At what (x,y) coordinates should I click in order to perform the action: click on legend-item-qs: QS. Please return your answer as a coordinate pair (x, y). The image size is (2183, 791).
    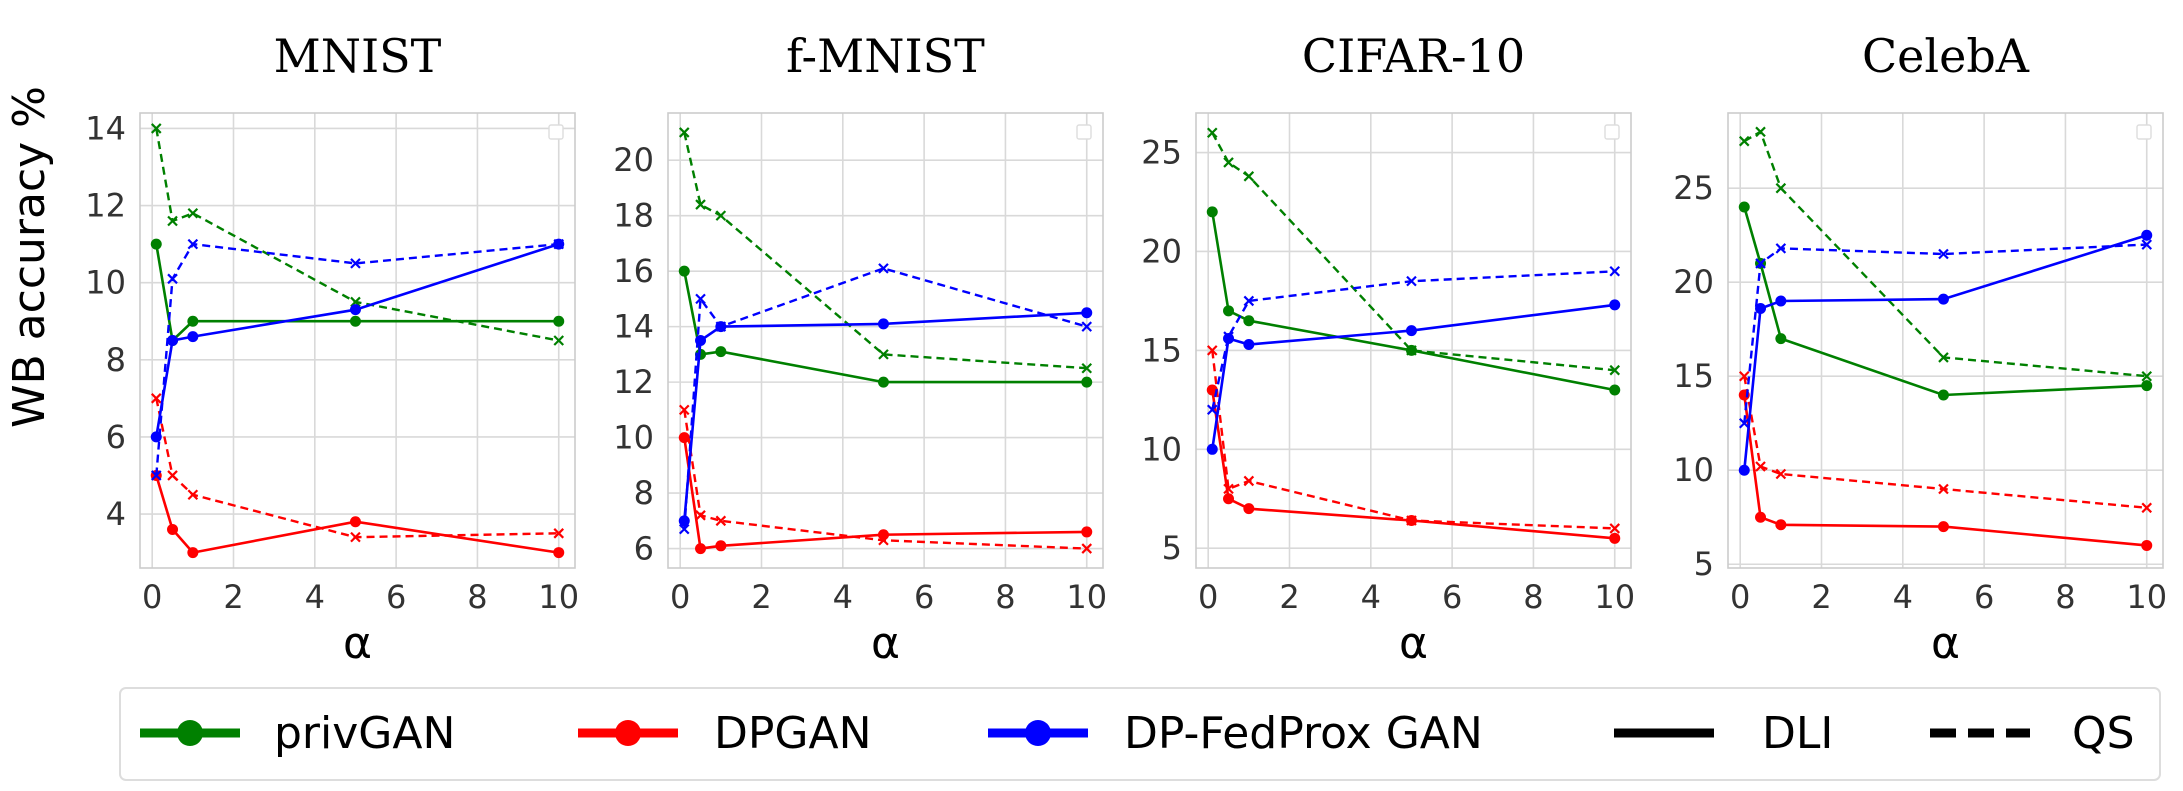
    Looking at the image, I should click on (2032, 733).